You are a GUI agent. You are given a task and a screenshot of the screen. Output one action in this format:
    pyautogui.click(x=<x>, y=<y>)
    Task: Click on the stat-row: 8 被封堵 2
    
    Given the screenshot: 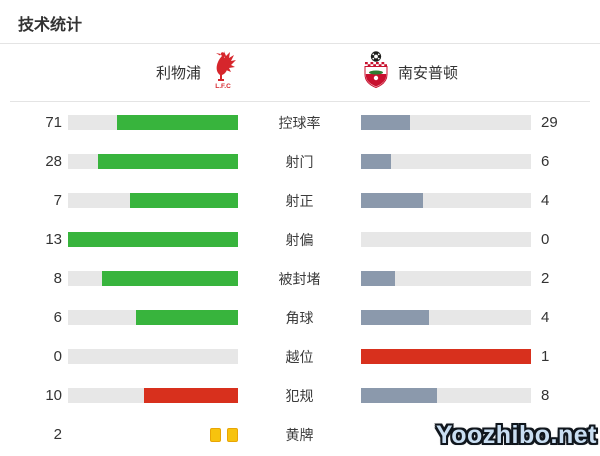 What is the action you would take?
    pyautogui.click(x=301, y=278)
    